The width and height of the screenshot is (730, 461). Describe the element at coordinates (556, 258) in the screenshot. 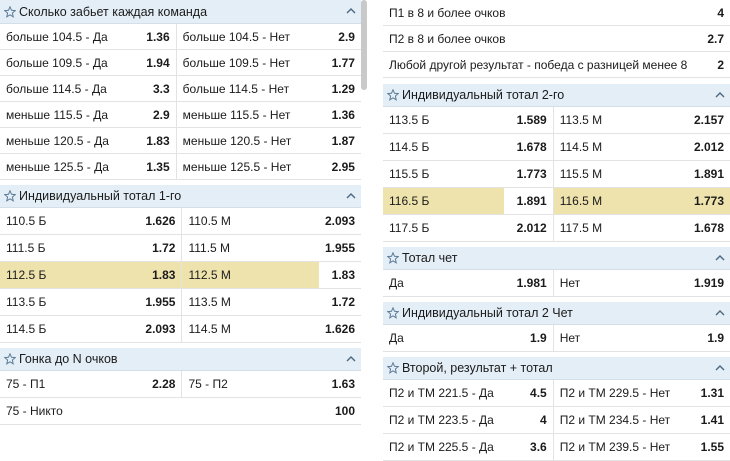

I see `section-header: Тотал чет` at that location.